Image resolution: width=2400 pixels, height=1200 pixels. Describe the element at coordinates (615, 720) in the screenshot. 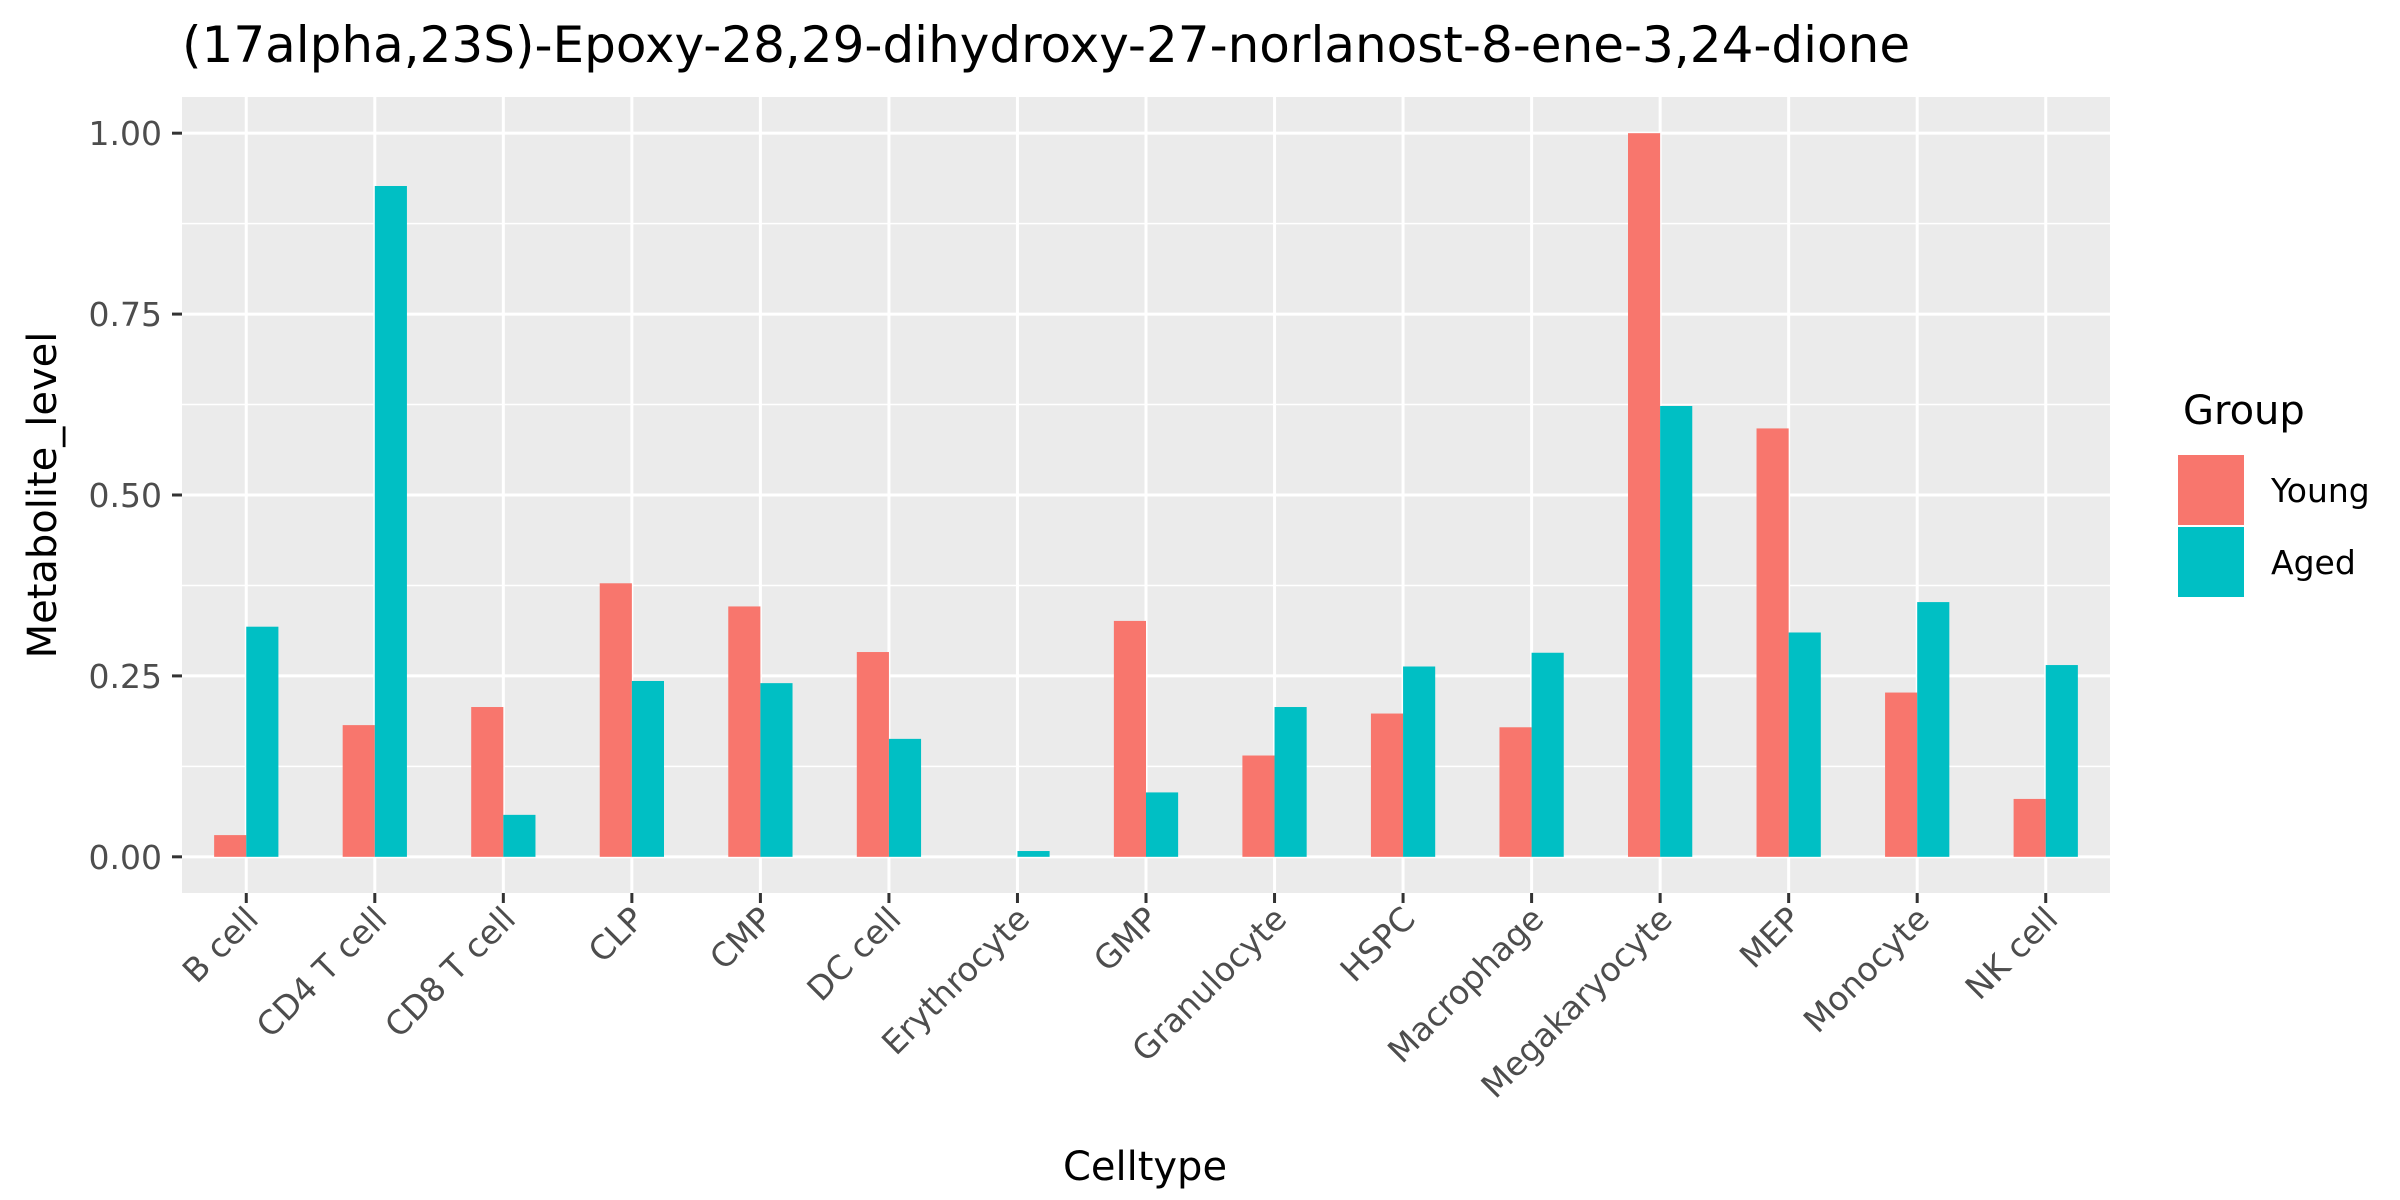

I see `bar-young-clp` at that location.